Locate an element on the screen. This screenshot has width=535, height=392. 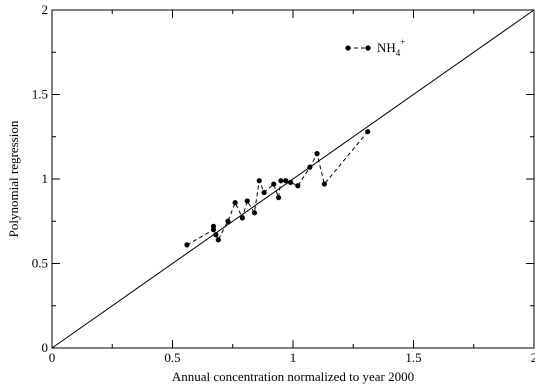
x-tick-labels: 0 0.5 1 1.5 2 is located at coordinates (292, 357).